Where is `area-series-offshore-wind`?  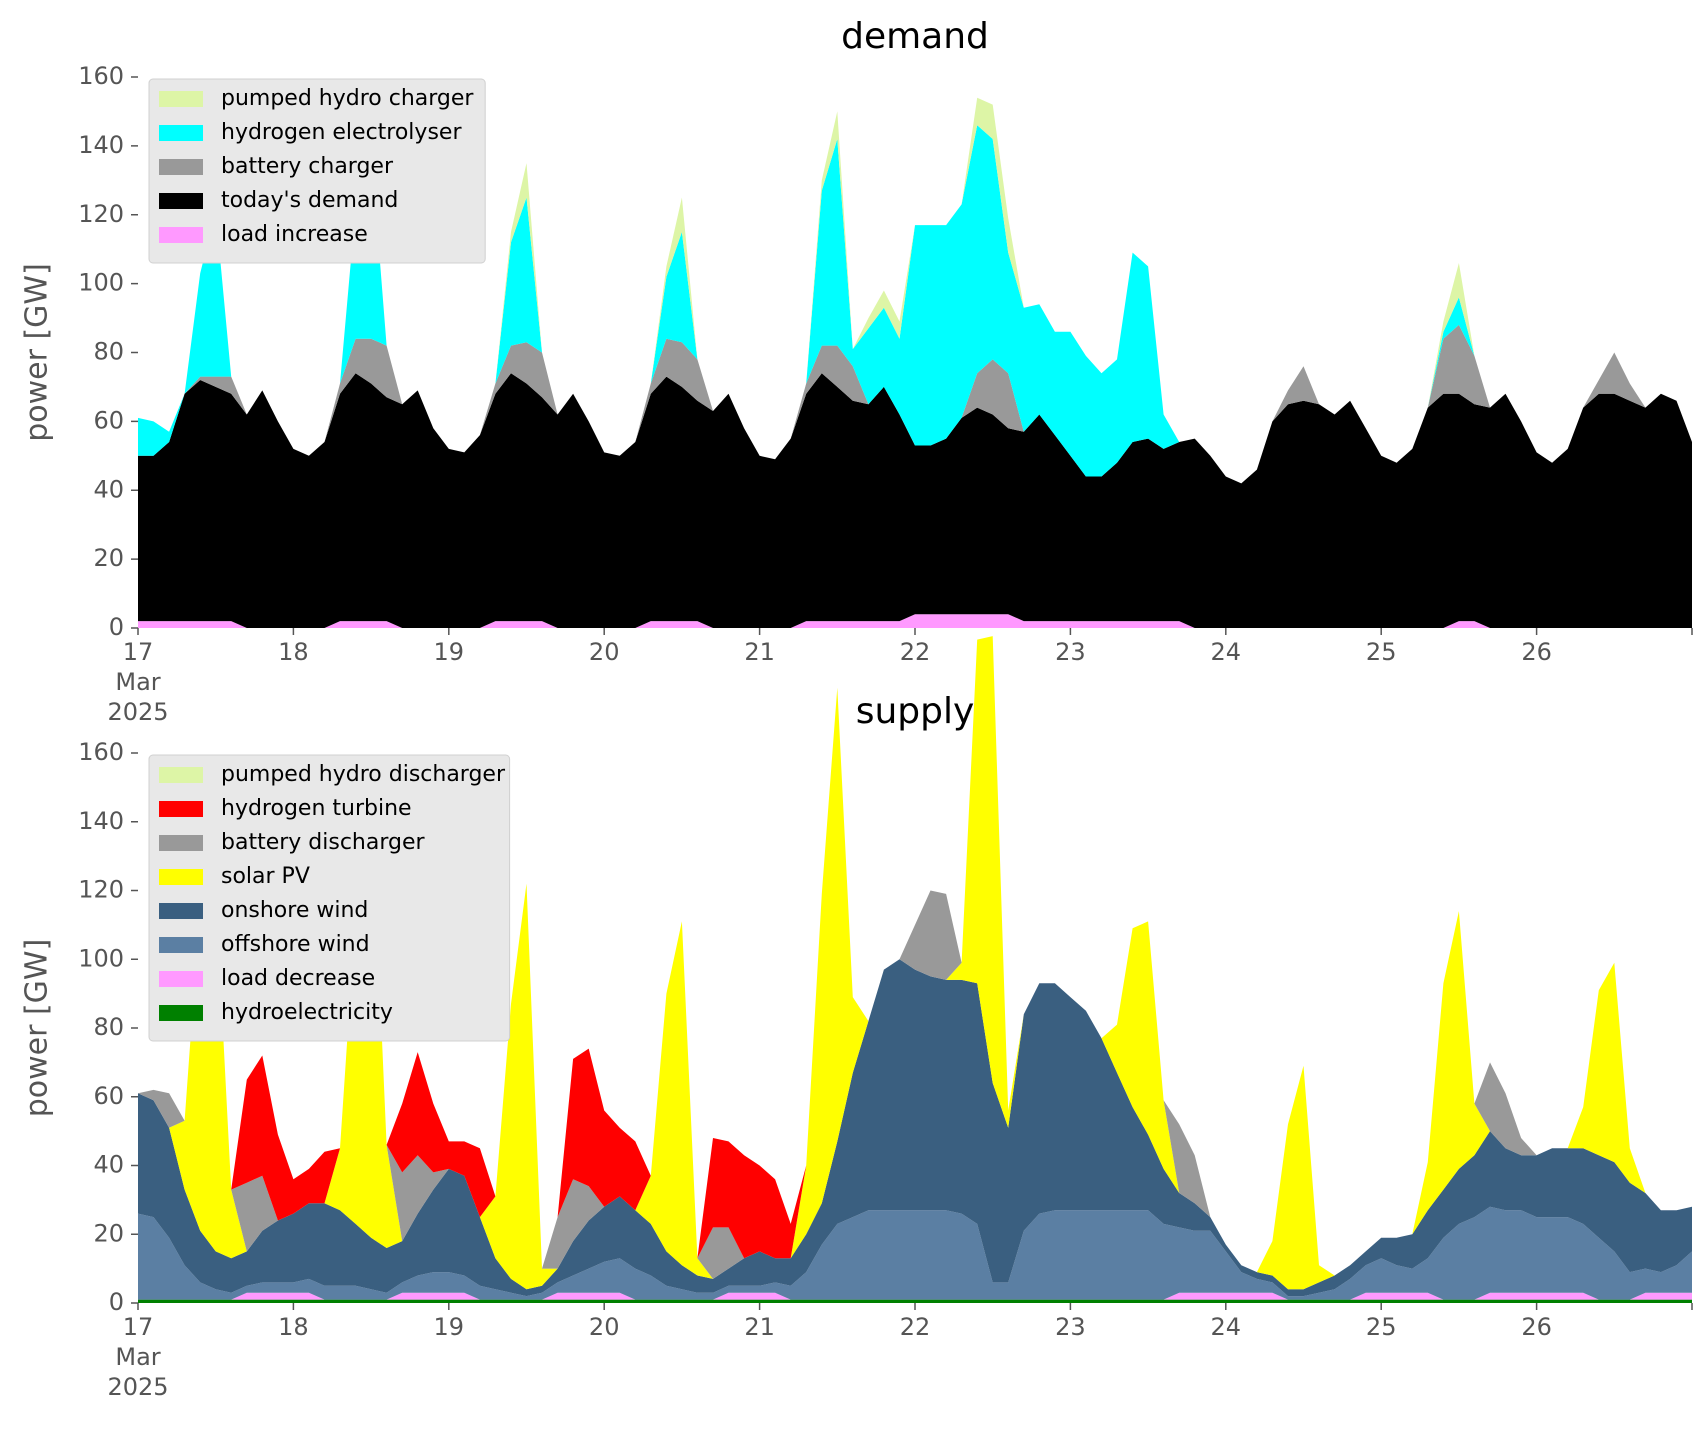
area-series-offshore-wind is located at coordinates (915, 1253).